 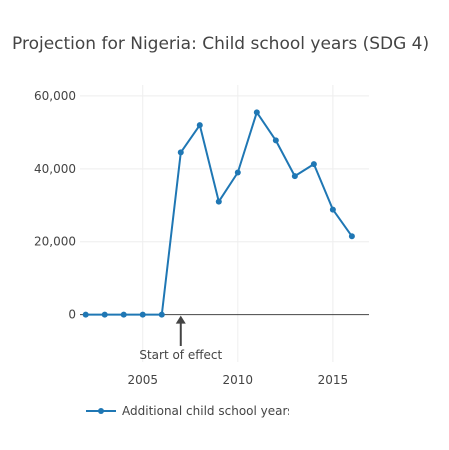 What do you see at coordinates (55, 169) in the screenshot?
I see `y-tick-label: 40,000` at bounding box center [55, 169].